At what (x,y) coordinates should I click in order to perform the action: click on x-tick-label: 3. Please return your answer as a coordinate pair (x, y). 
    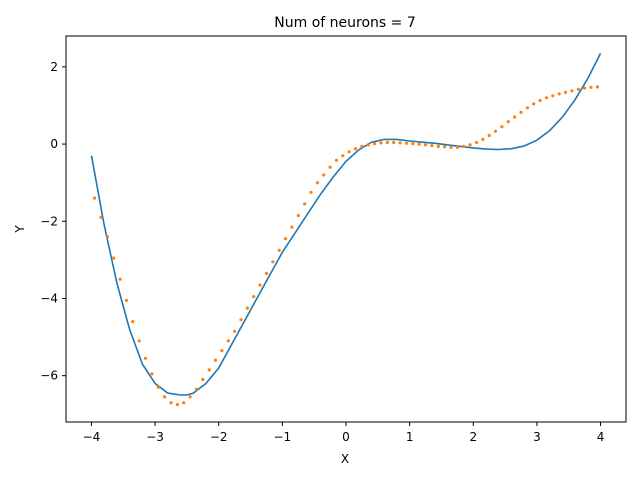
    Looking at the image, I should click on (537, 437).